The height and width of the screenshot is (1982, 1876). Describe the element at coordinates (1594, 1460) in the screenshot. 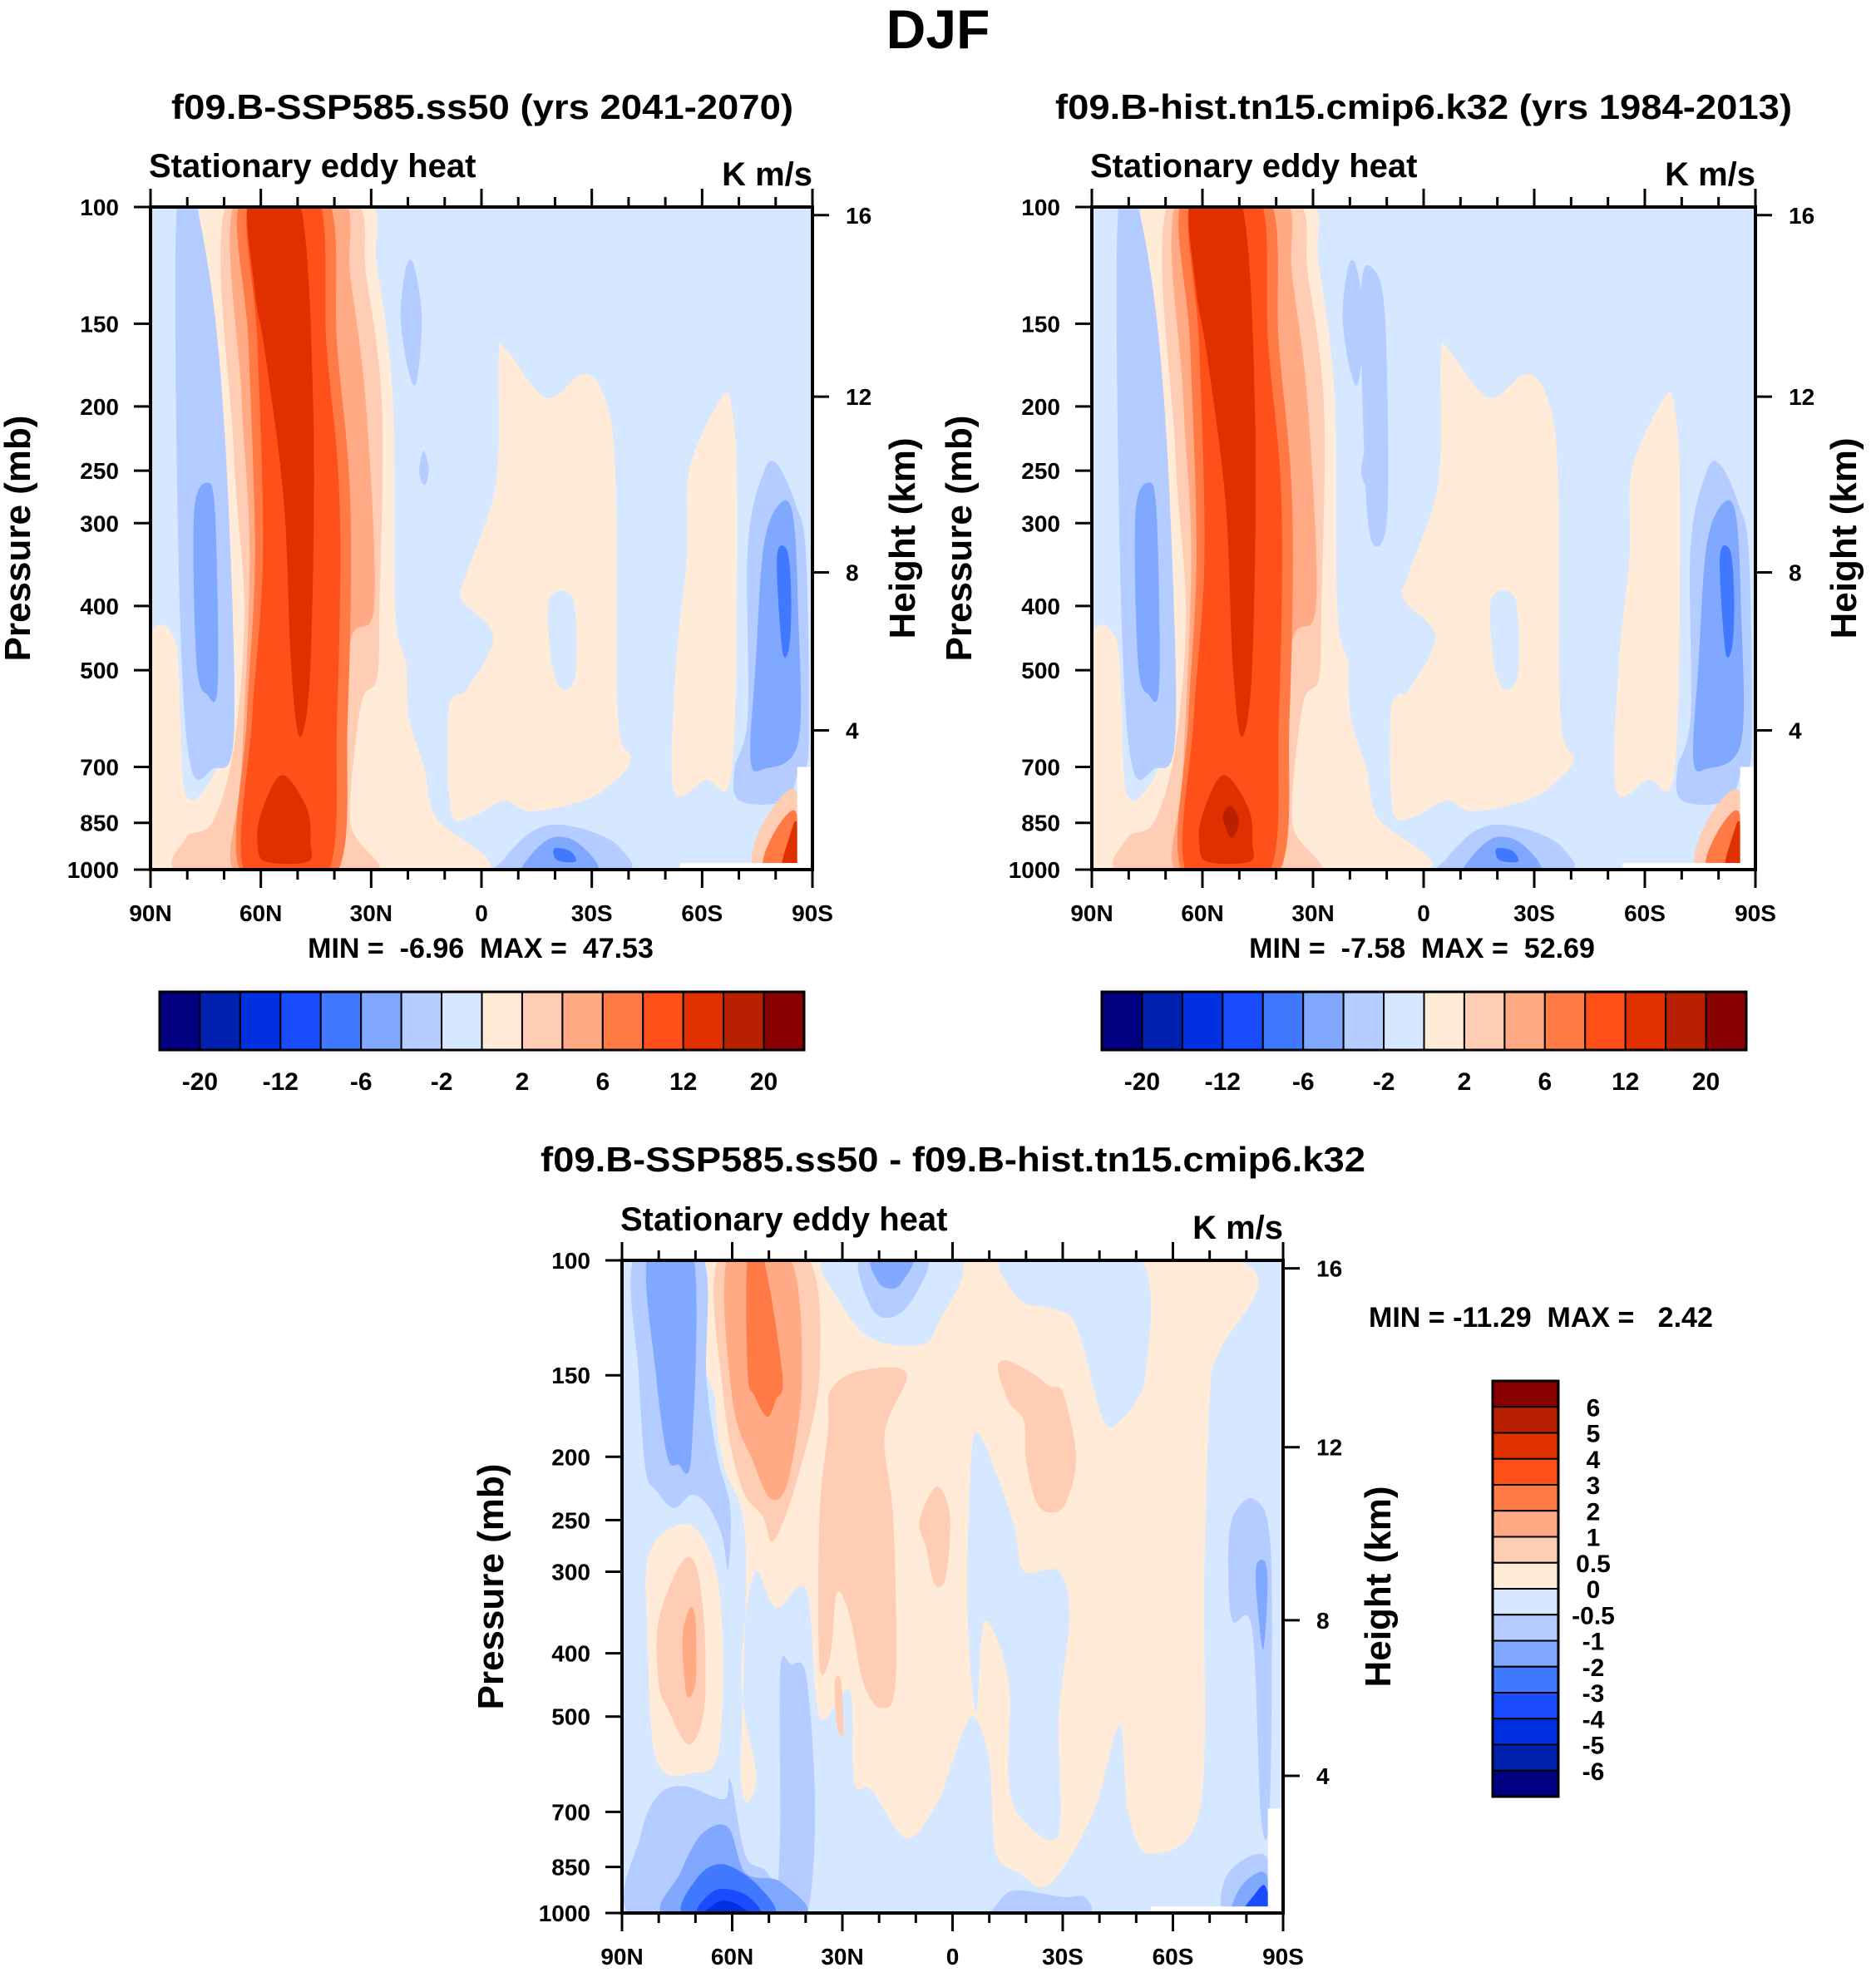

I see `colorbar-label: 4` at that location.